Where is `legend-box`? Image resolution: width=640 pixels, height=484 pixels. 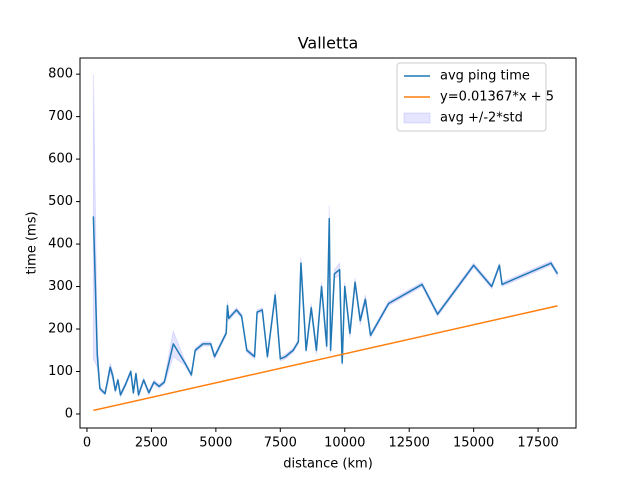 legend-box is located at coordinates (471, 97).